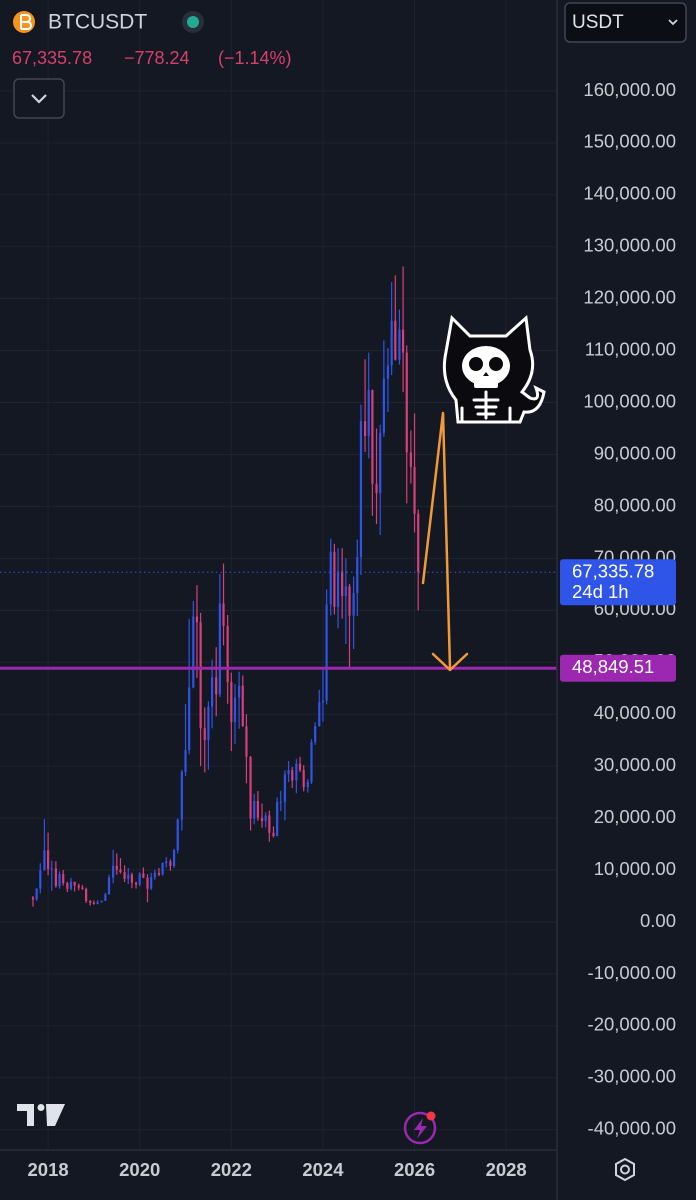  I want to click on price-label-box, so click(618, 582).